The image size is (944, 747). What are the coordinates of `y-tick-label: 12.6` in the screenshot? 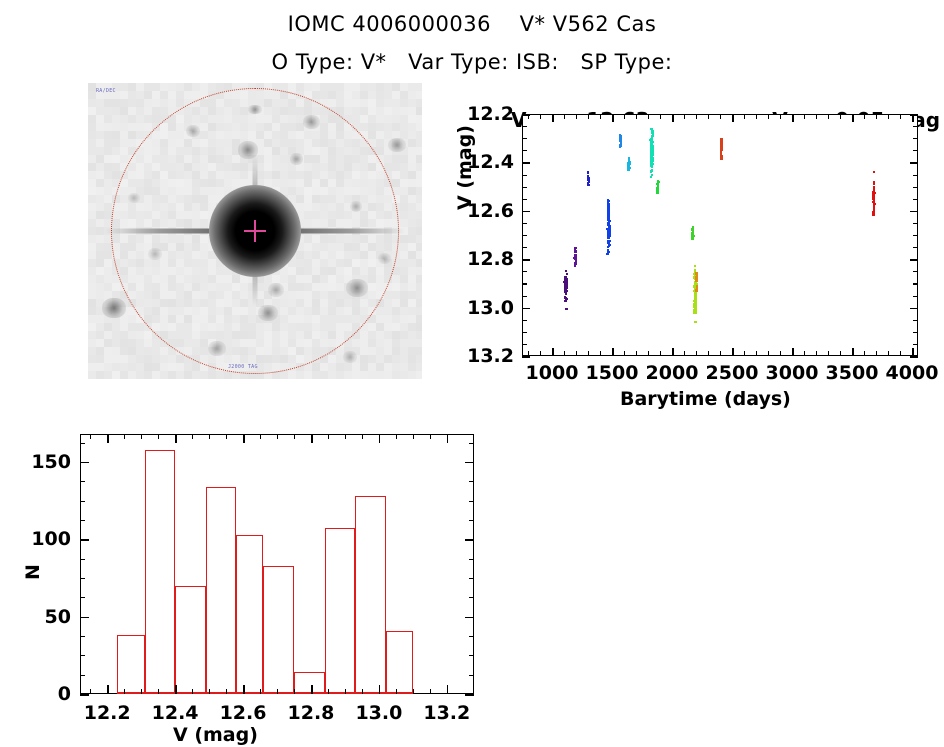 It's located at (490, 210).